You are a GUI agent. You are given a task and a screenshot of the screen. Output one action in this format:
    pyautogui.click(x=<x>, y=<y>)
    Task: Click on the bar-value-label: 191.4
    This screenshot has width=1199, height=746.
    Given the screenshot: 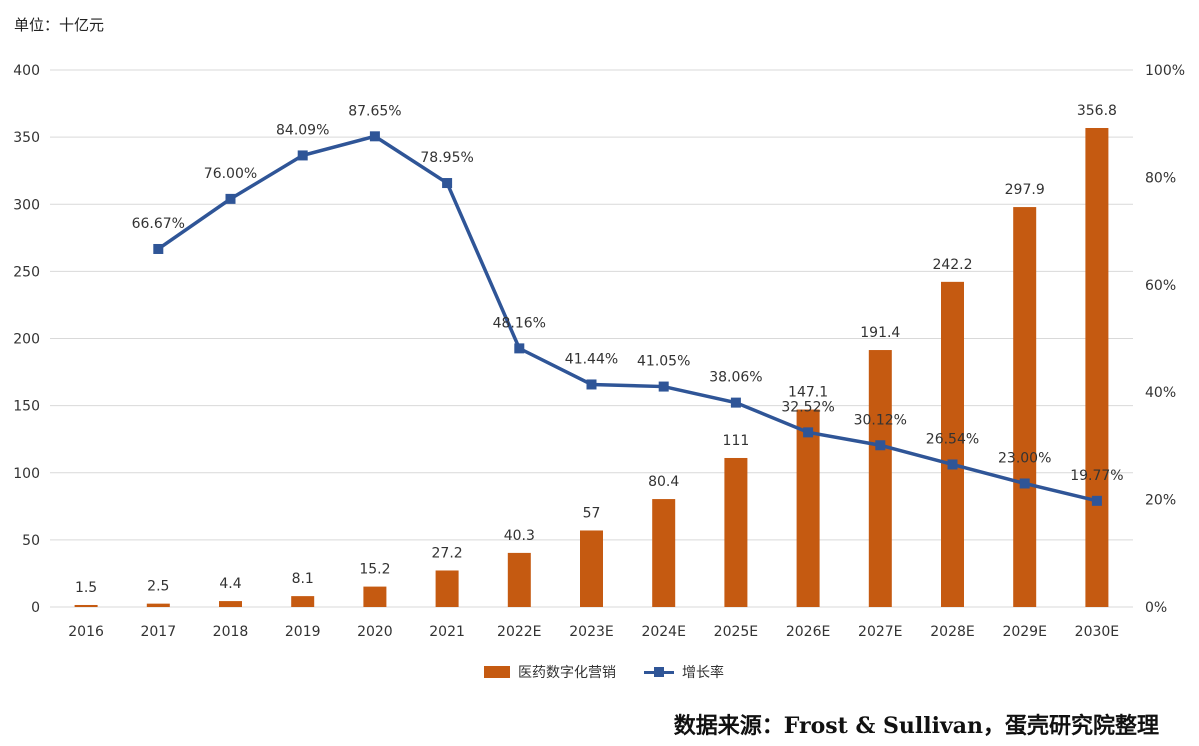 What is the action you would take?
    pyautogui.click(x=880, y=333)
    